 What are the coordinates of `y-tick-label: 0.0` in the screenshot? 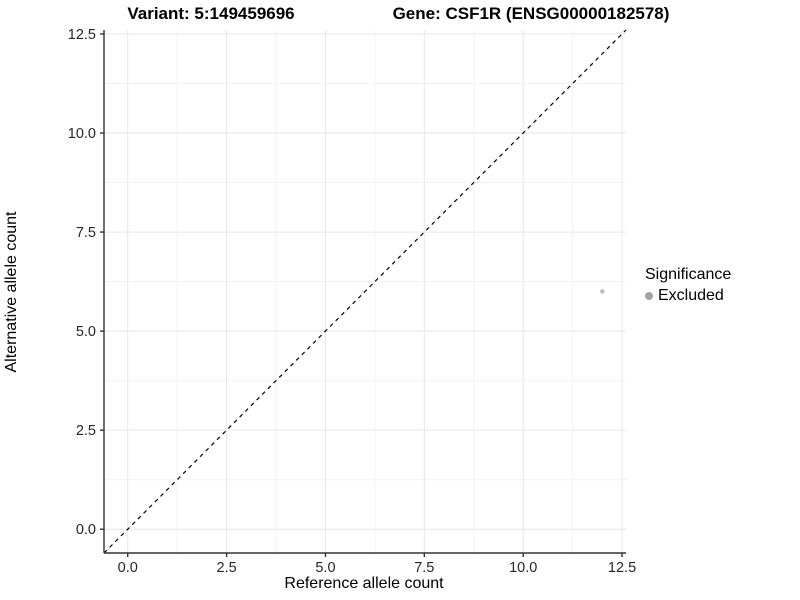 It's located at (86, 530).